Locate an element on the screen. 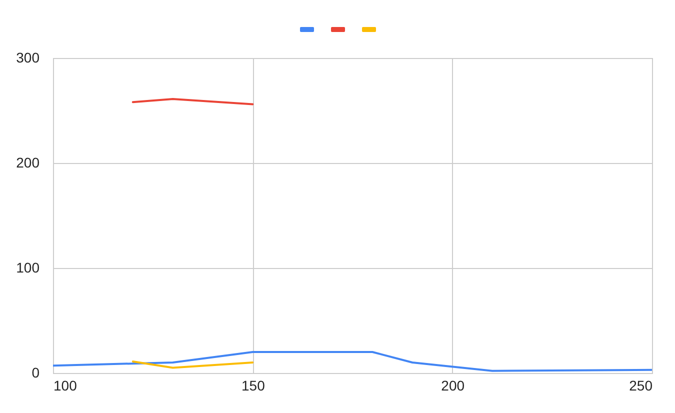 The height and width of the screenshot is (413, 675). y-tick-label: 0 is located at coordinates (36, 372).